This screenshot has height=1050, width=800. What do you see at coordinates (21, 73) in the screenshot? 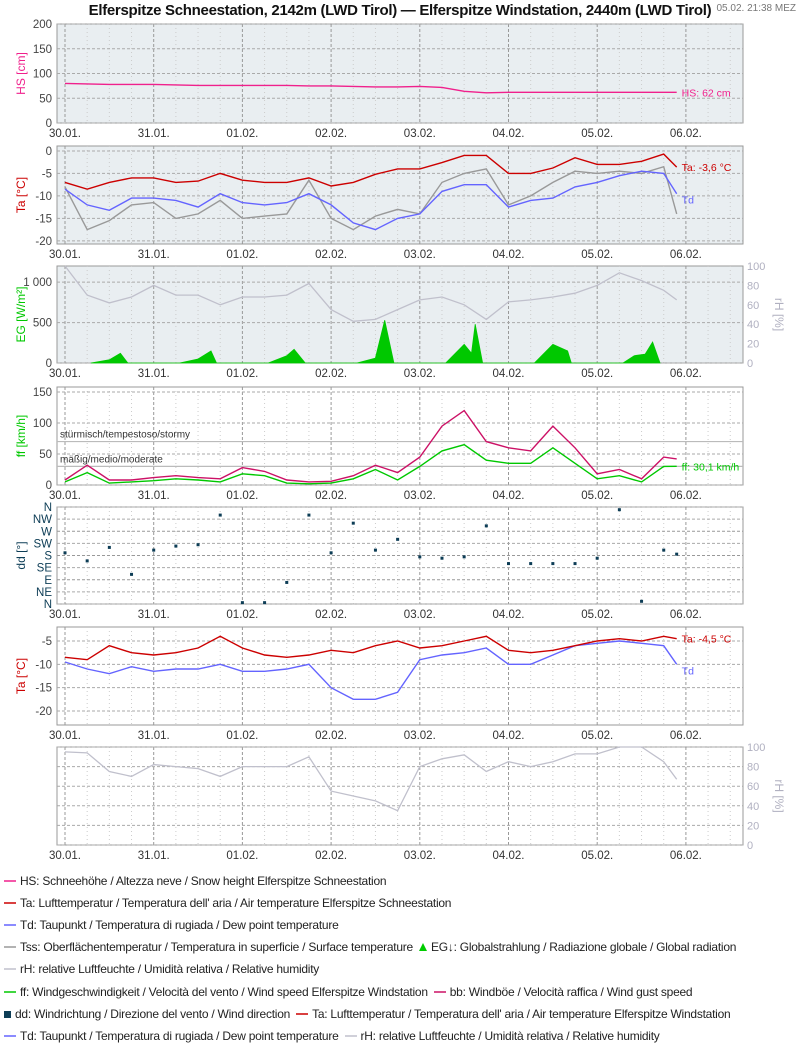
I see `y-axis-title: HS [cm]` at bounding box center [21, 73].